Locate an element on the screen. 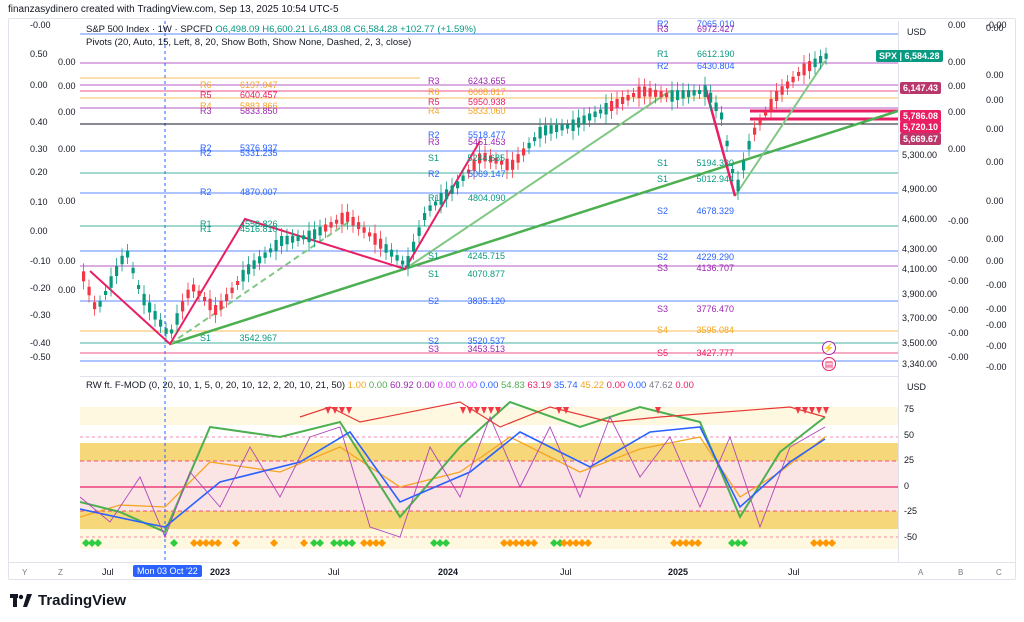  price-tag: 6,147.43 is located at coordinates (921, 88).